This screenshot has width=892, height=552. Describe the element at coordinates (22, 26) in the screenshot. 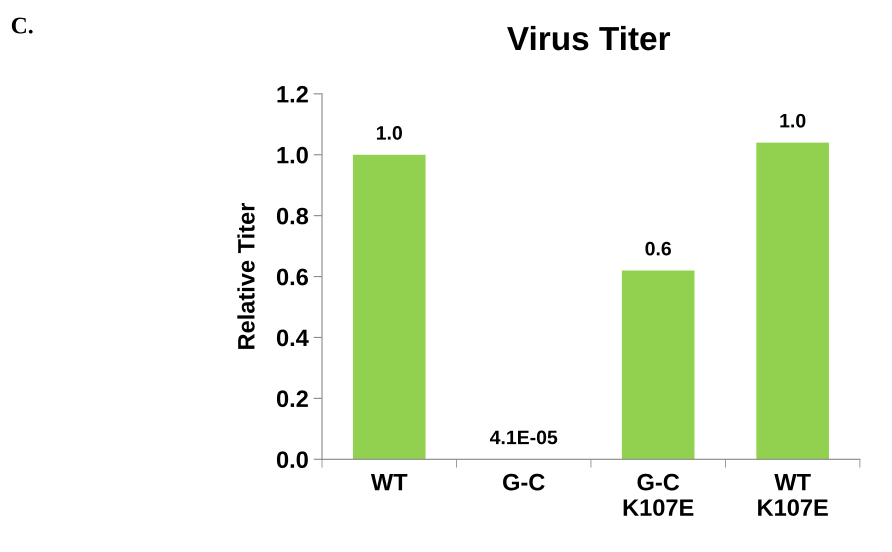

I see `text: C.` at that location.